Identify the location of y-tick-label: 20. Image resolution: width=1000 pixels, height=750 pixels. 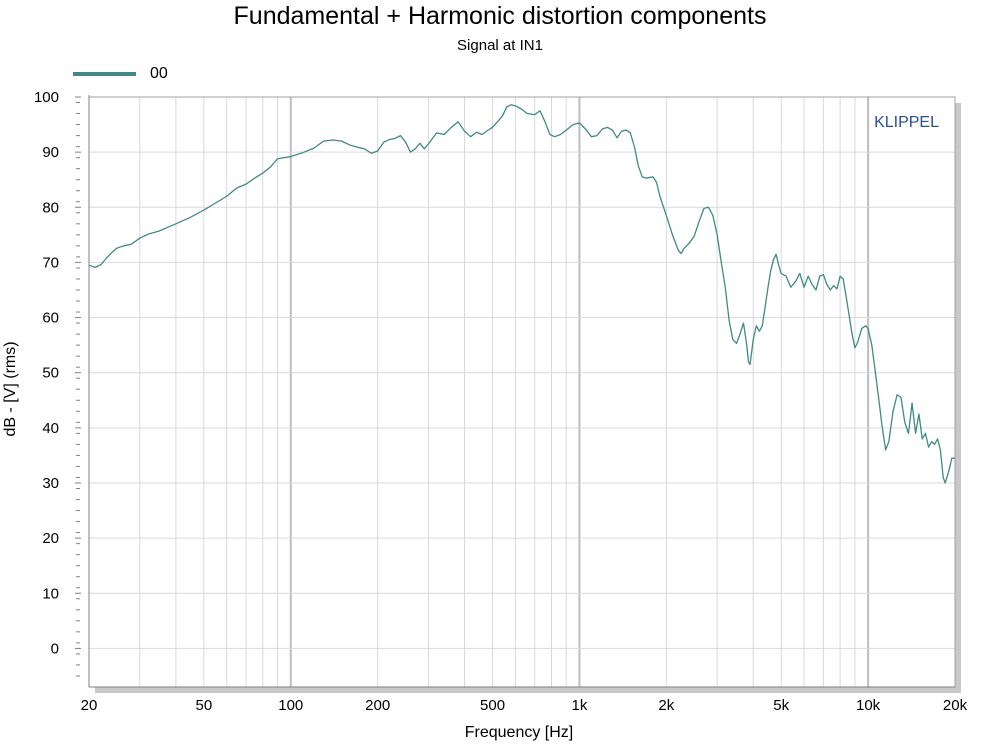
(50, 538).